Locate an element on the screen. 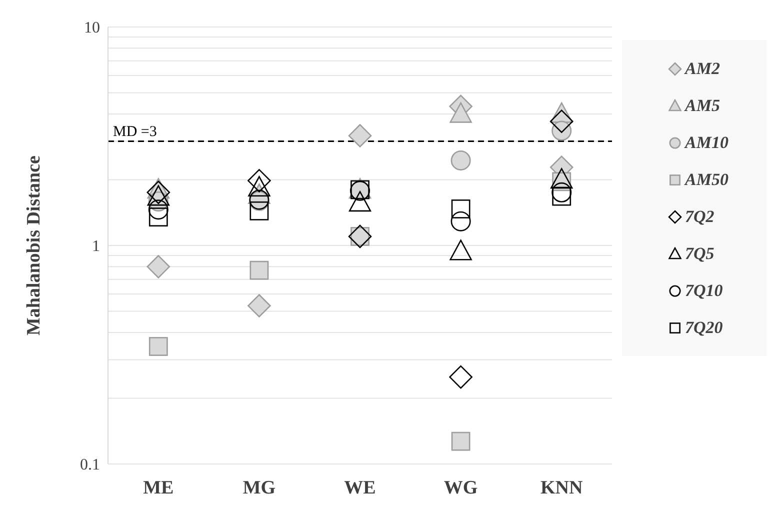 The image size is (775, 506). legend-label: AM50 is located at coordinates (706, 180).